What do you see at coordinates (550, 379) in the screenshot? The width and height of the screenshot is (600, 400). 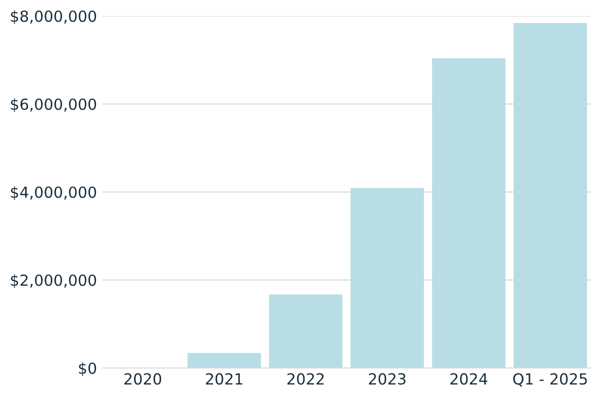 I see `x-tick-label: Q1 - 2025` at bounding box center [550, 379].